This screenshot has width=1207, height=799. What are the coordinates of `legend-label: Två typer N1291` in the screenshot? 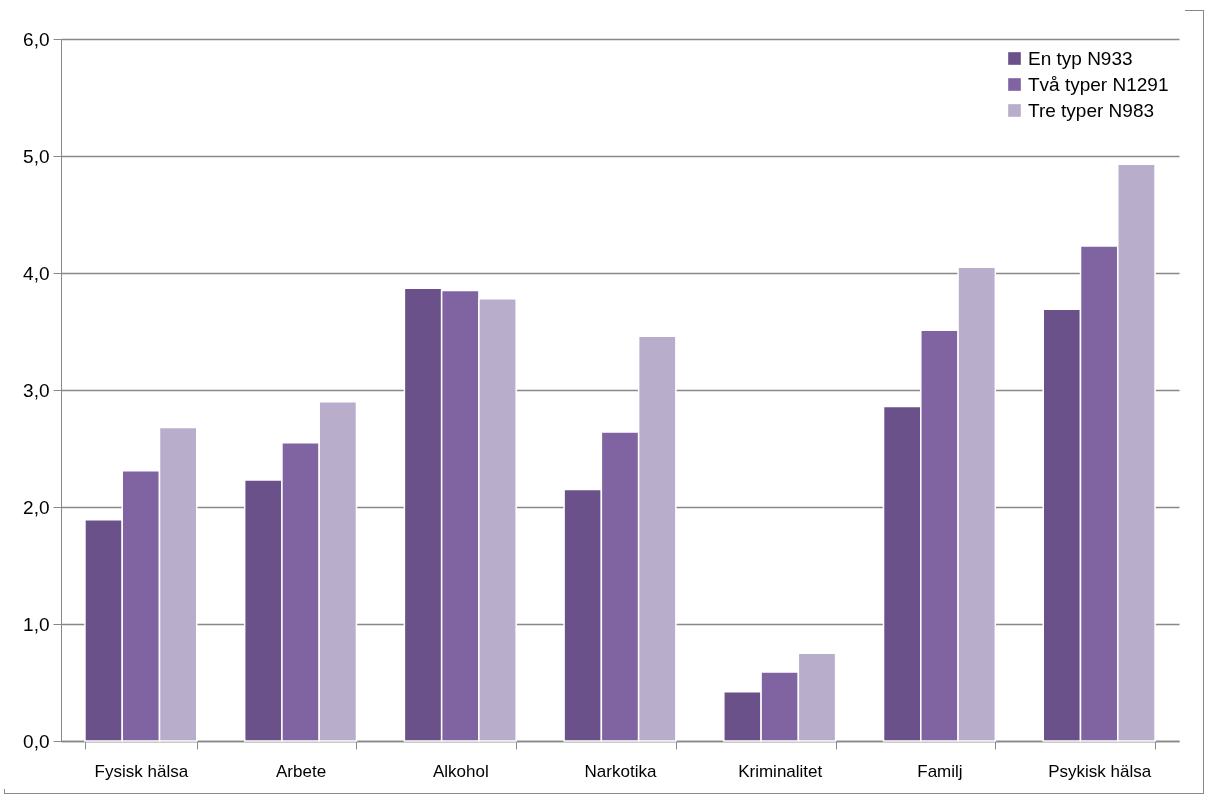 It's located at (1098, 84).